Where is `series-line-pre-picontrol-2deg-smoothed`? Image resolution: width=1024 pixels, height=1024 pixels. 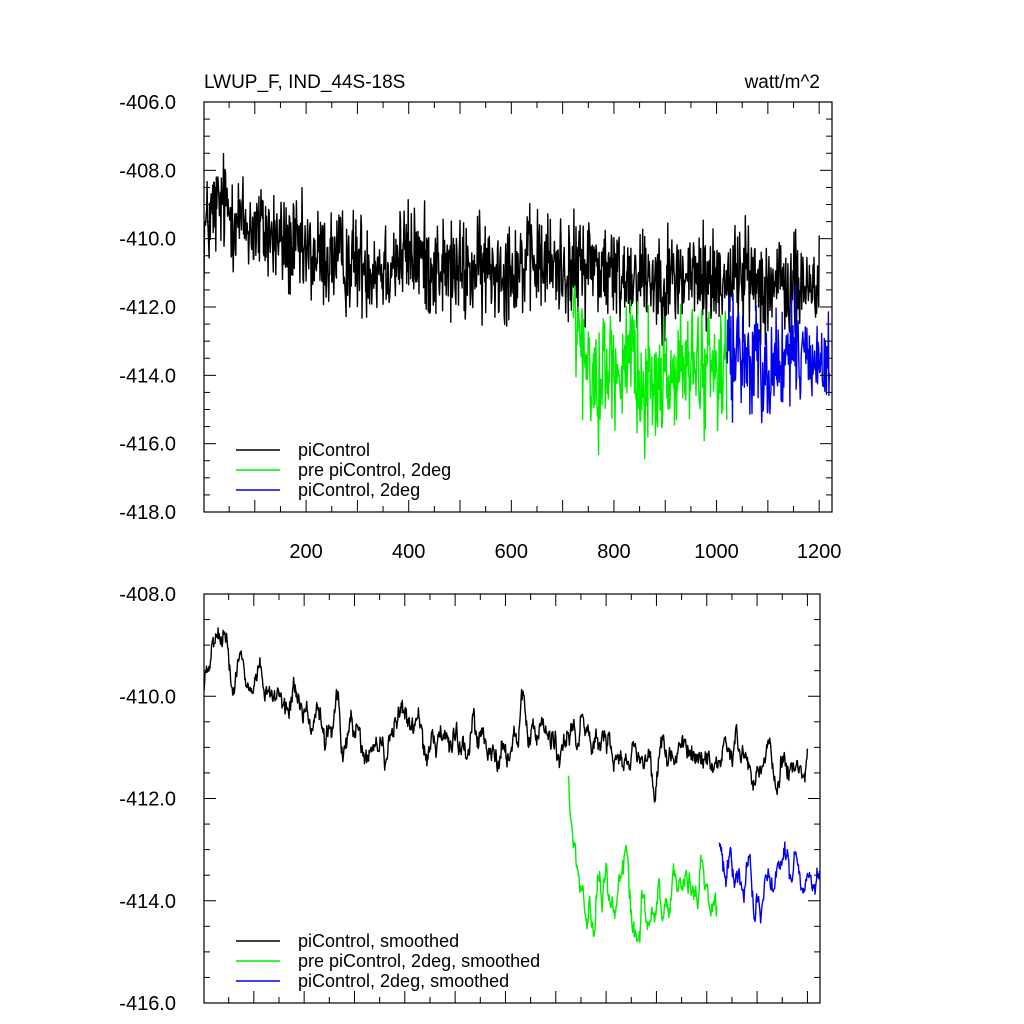
series-line-pre-picontrol-2deg-smoothed is located at coordinates (642, 859).